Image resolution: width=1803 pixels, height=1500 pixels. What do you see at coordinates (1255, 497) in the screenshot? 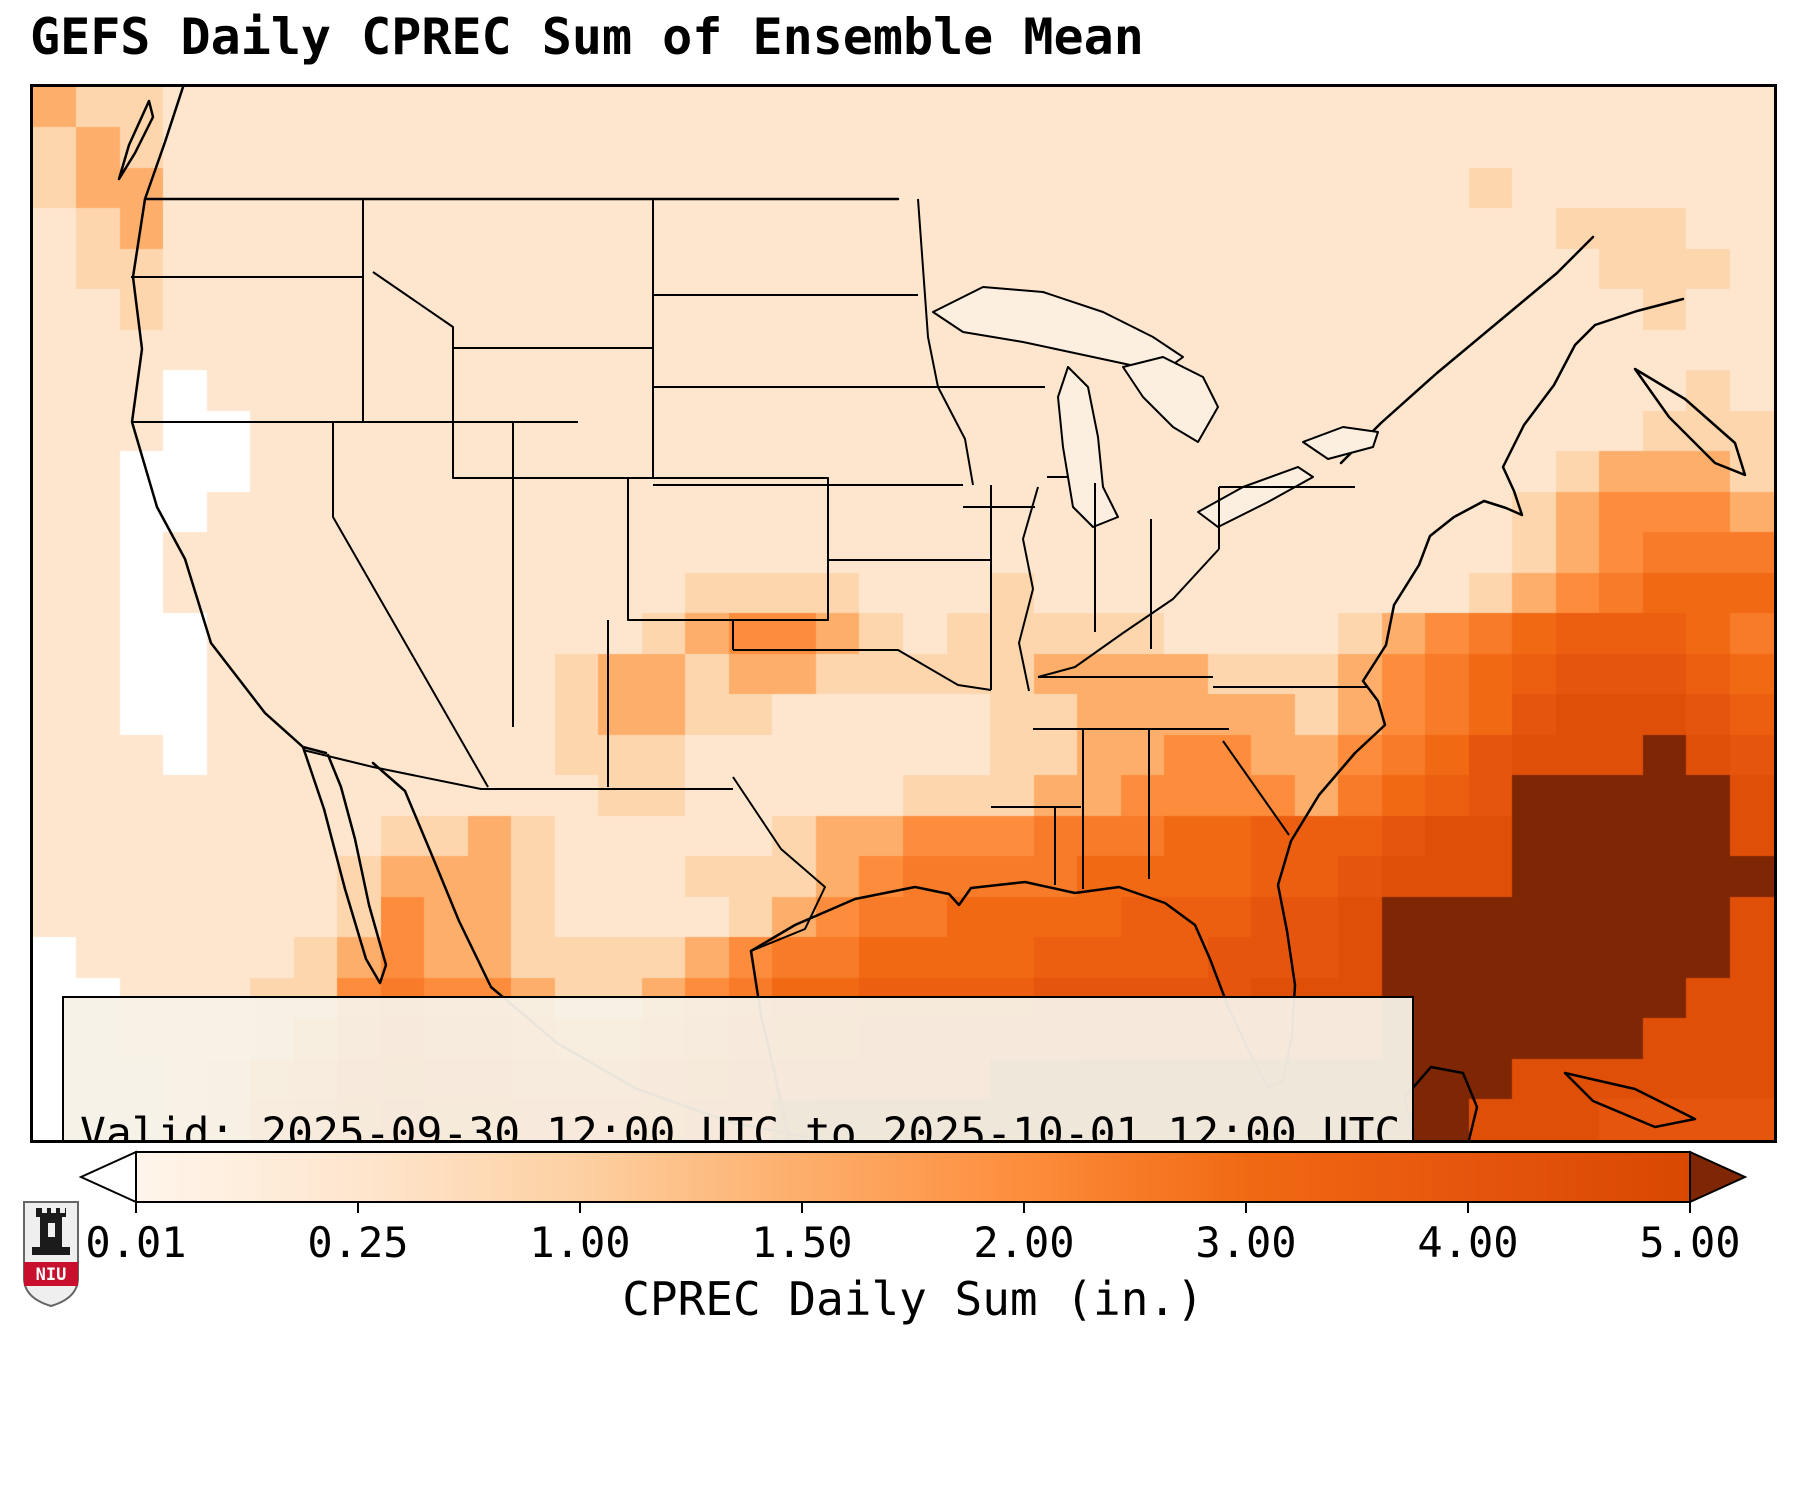
I see `lake-erie` at bounding box center [1255, 497].